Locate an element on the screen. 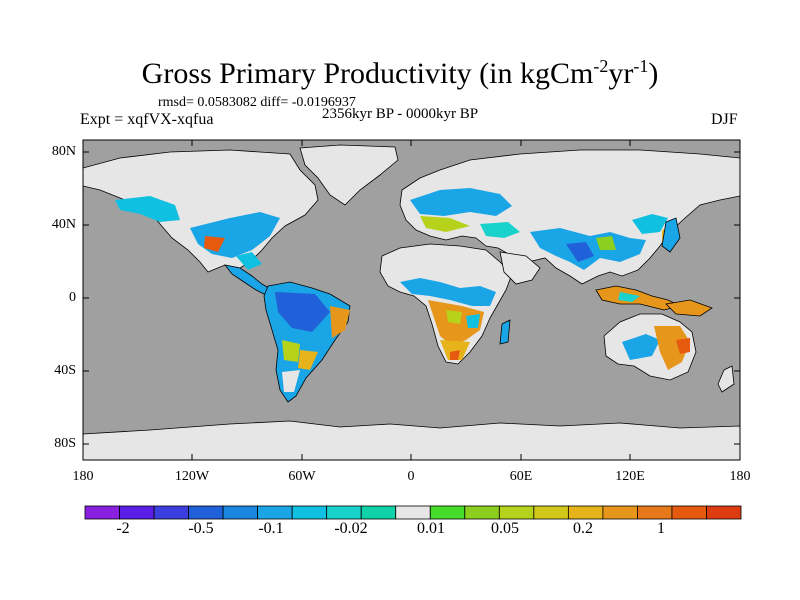 The width and height of the screenshot is (800, 600). arabian-peninsula is located at coordinates (520, 268).